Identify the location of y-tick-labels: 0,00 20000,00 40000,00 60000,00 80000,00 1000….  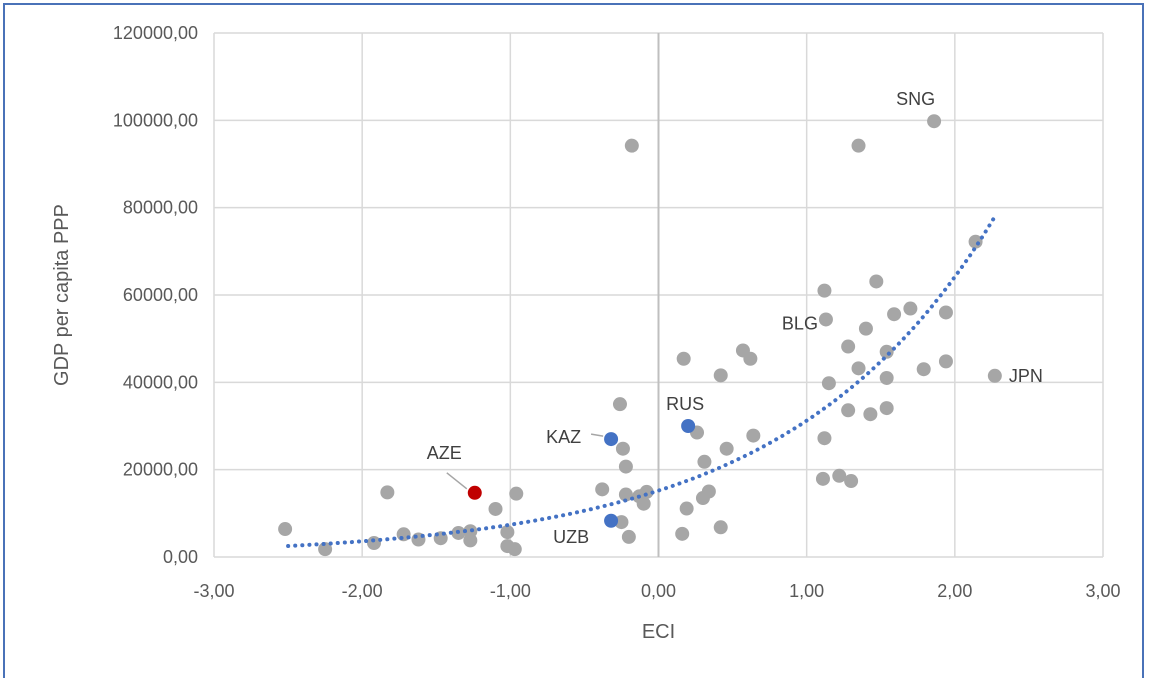
(155, 295).